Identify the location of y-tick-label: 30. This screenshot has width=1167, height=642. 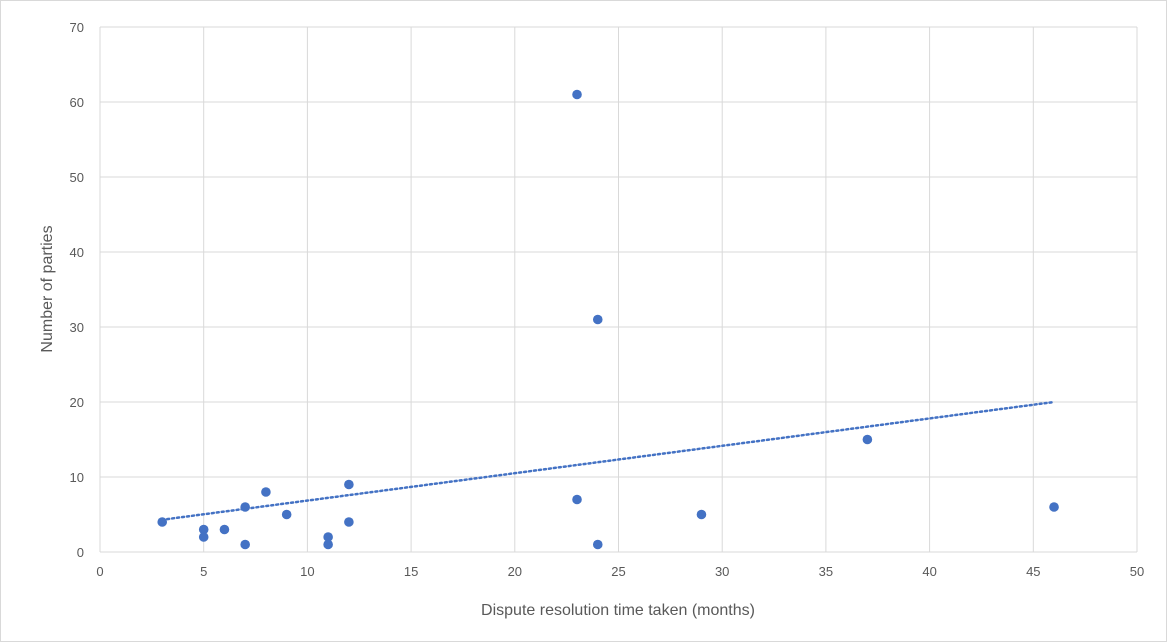
(77, 327).